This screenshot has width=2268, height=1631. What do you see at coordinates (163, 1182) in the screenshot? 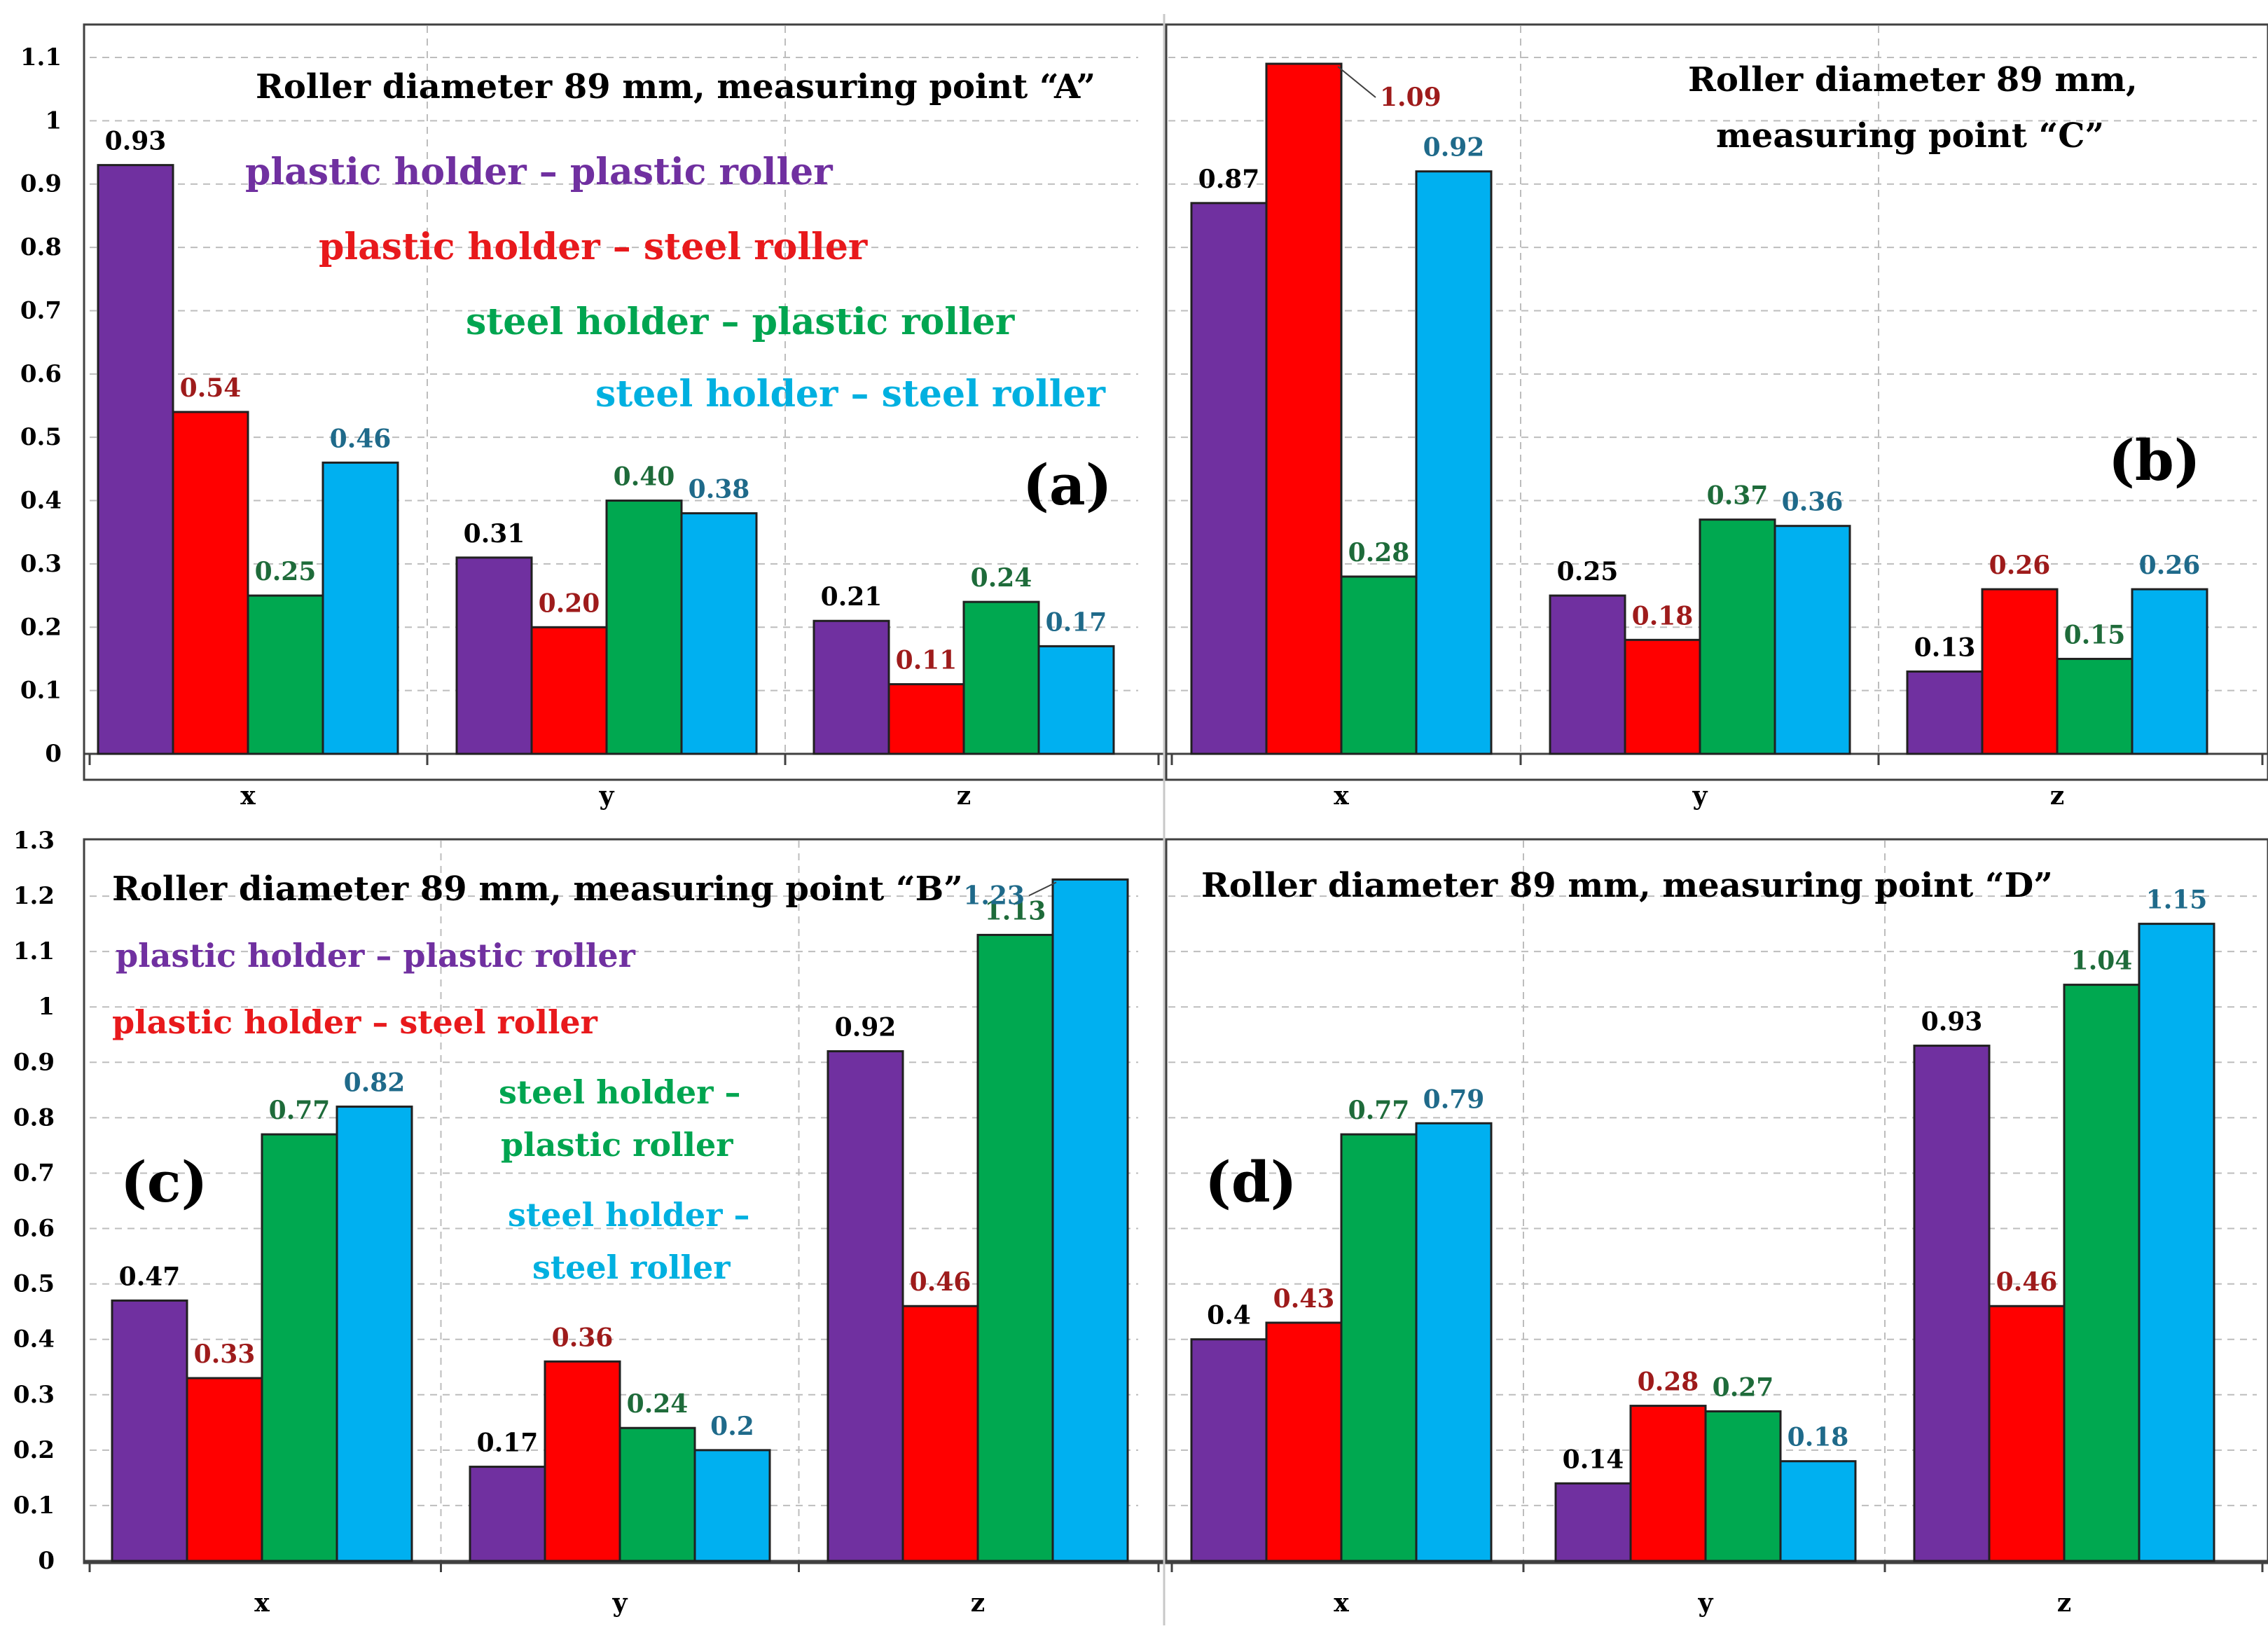
I see `panel-c-label: (c)` at bounding box center [163, 1182].